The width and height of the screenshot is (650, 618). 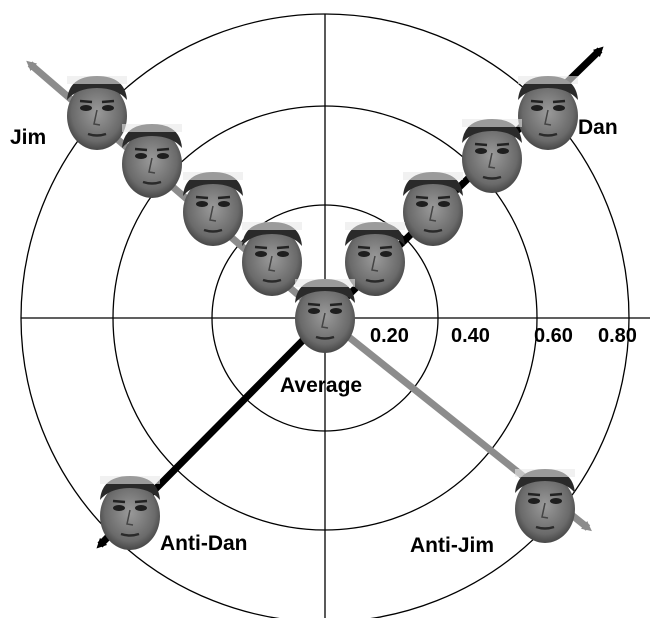 What do you see at coordinates (617, 336) in the screenshot?
I see `tick-label: 0.80` at bounding box center [617, 336].